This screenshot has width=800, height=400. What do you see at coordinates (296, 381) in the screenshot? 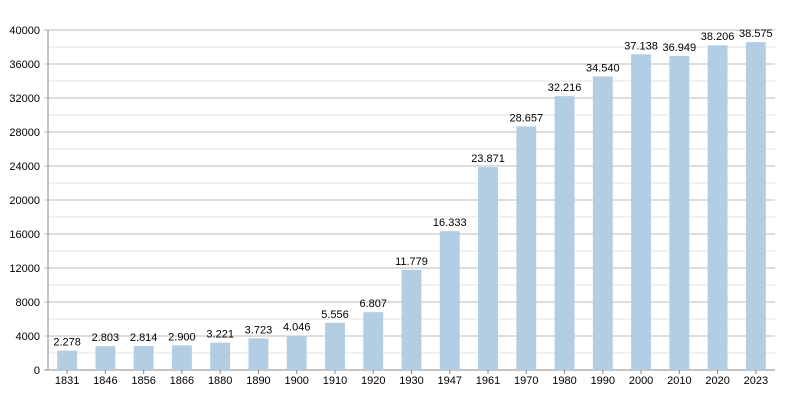
I see `x-tick-label: 1900` at bounding box center [296, 381].